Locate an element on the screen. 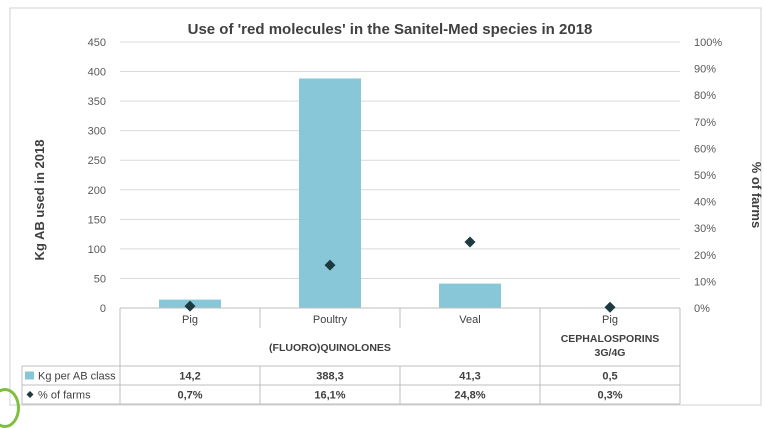 Image resolution: width=764 pixels, height=428 pixels. legend-label: Kg per AB class is located at coordinates (77, 377).